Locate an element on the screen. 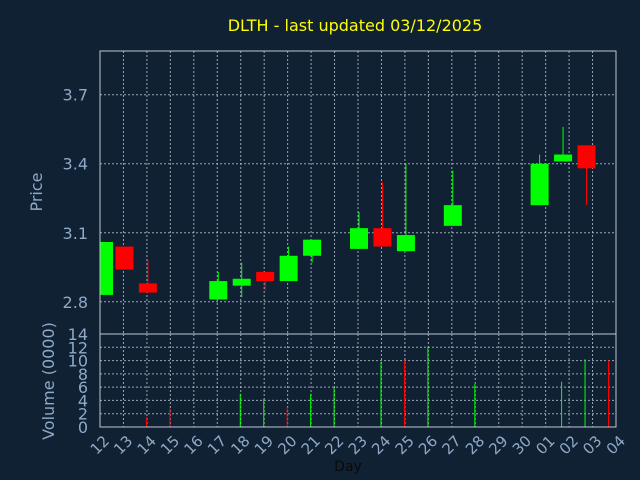 Image resolution: width=640 pixels, height=480 pixels. volume-axis-label: Volume (0000) is located at coordinates (48, 381).